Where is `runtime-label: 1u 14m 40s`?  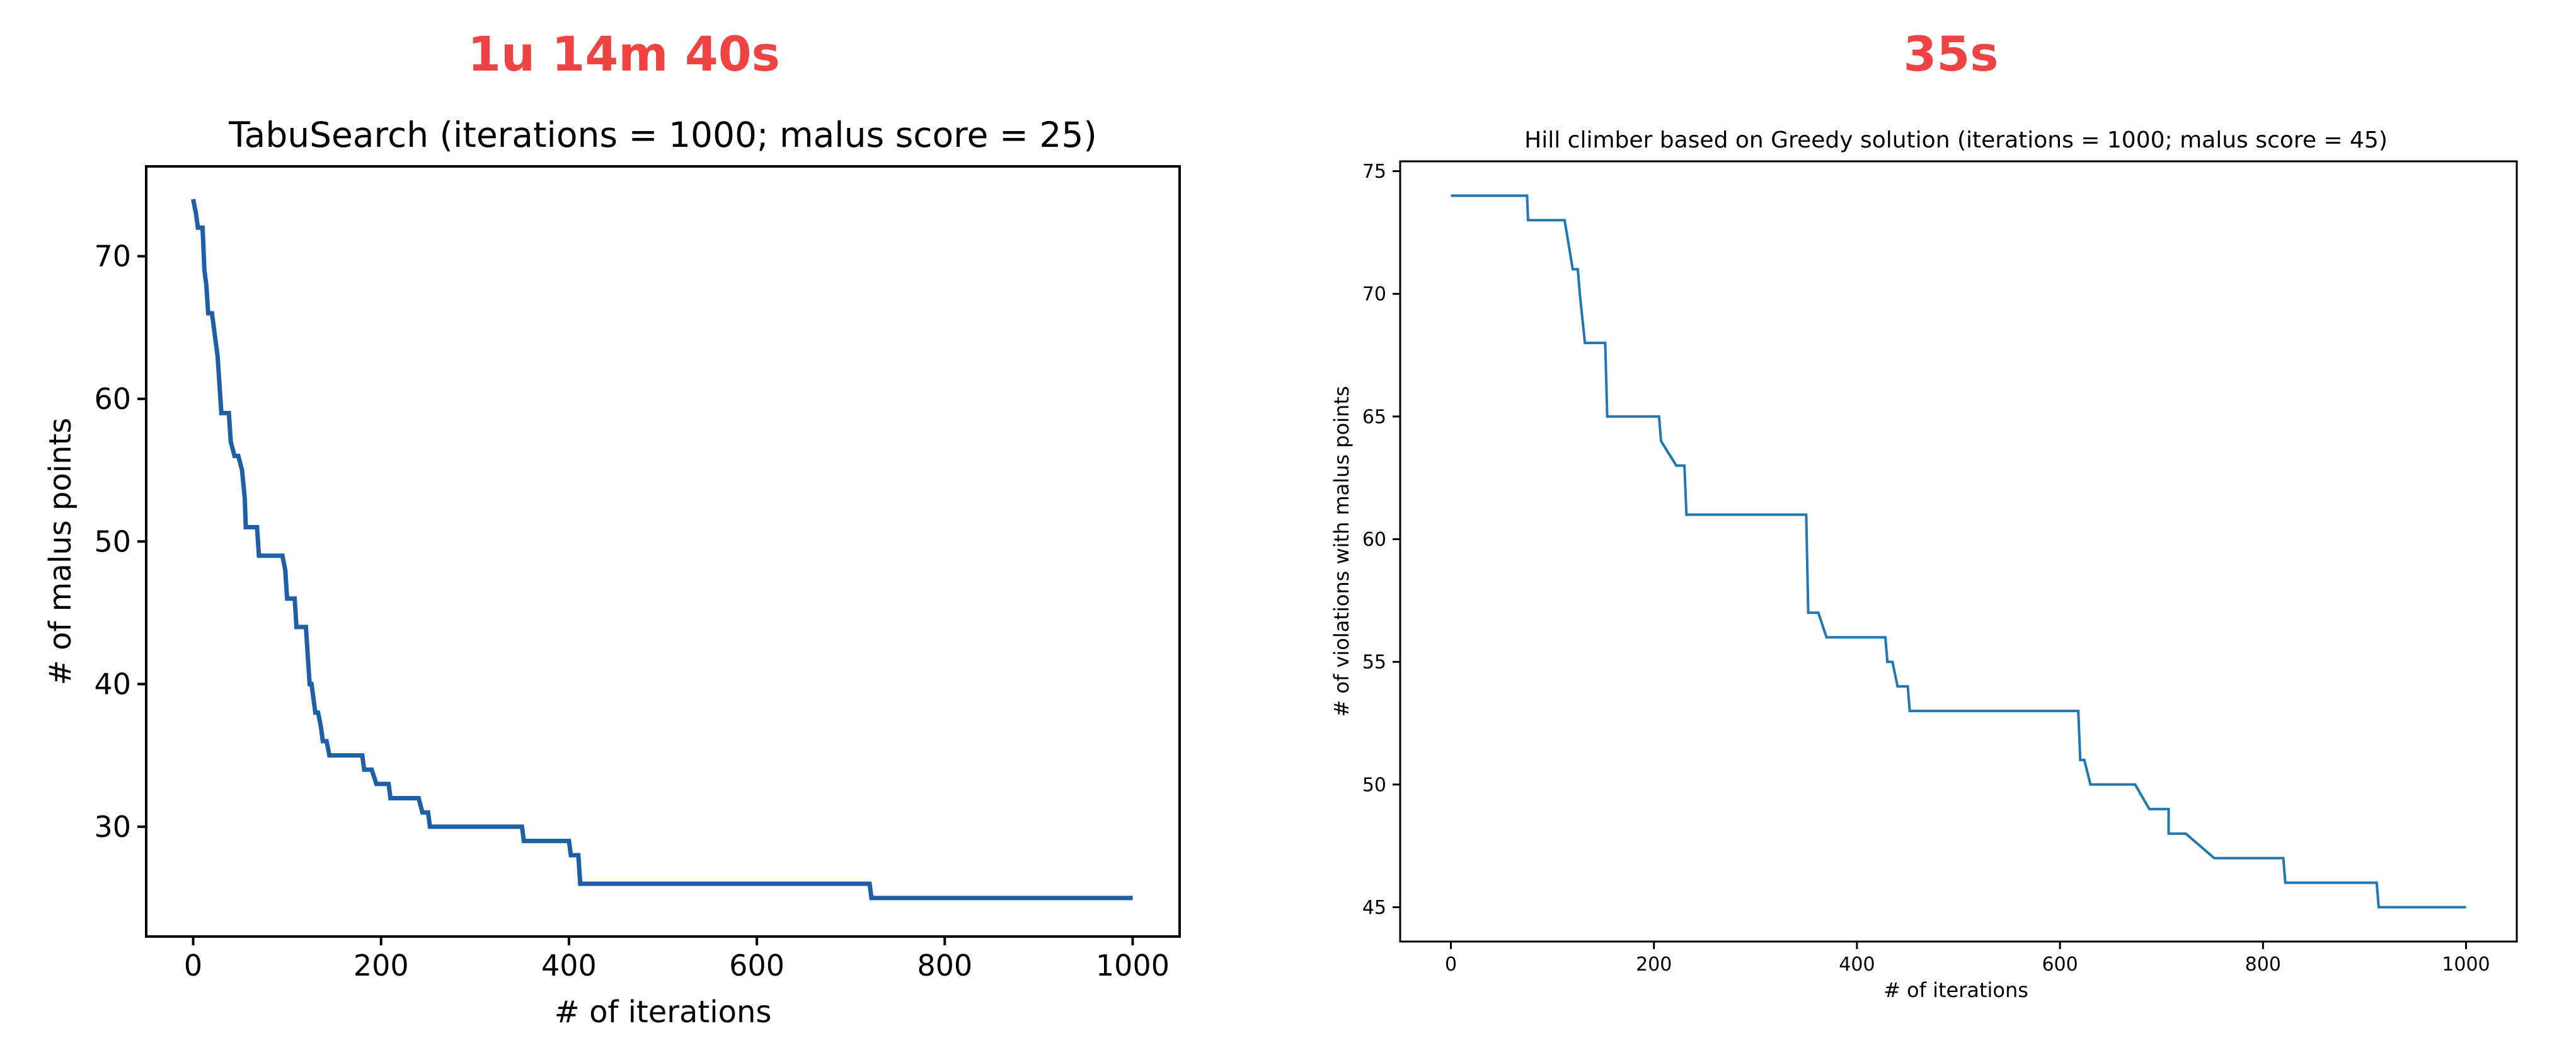
runtime-label: 1u 14m 40s is located at coordinates (624, 54).